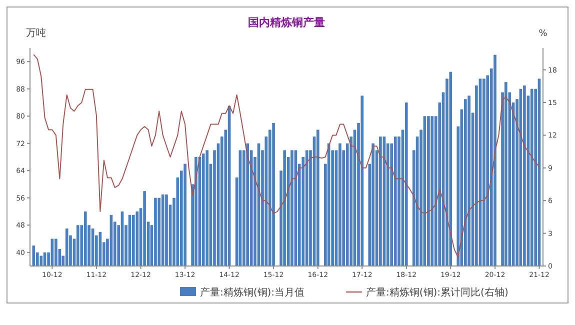 This screenshot has height=325, width=575. What do you see at coordinates (252, 292) in the screenshot?
I see `legend-label: 产量:精炼铜(铜):当月值` at bounding box center [252, 292].